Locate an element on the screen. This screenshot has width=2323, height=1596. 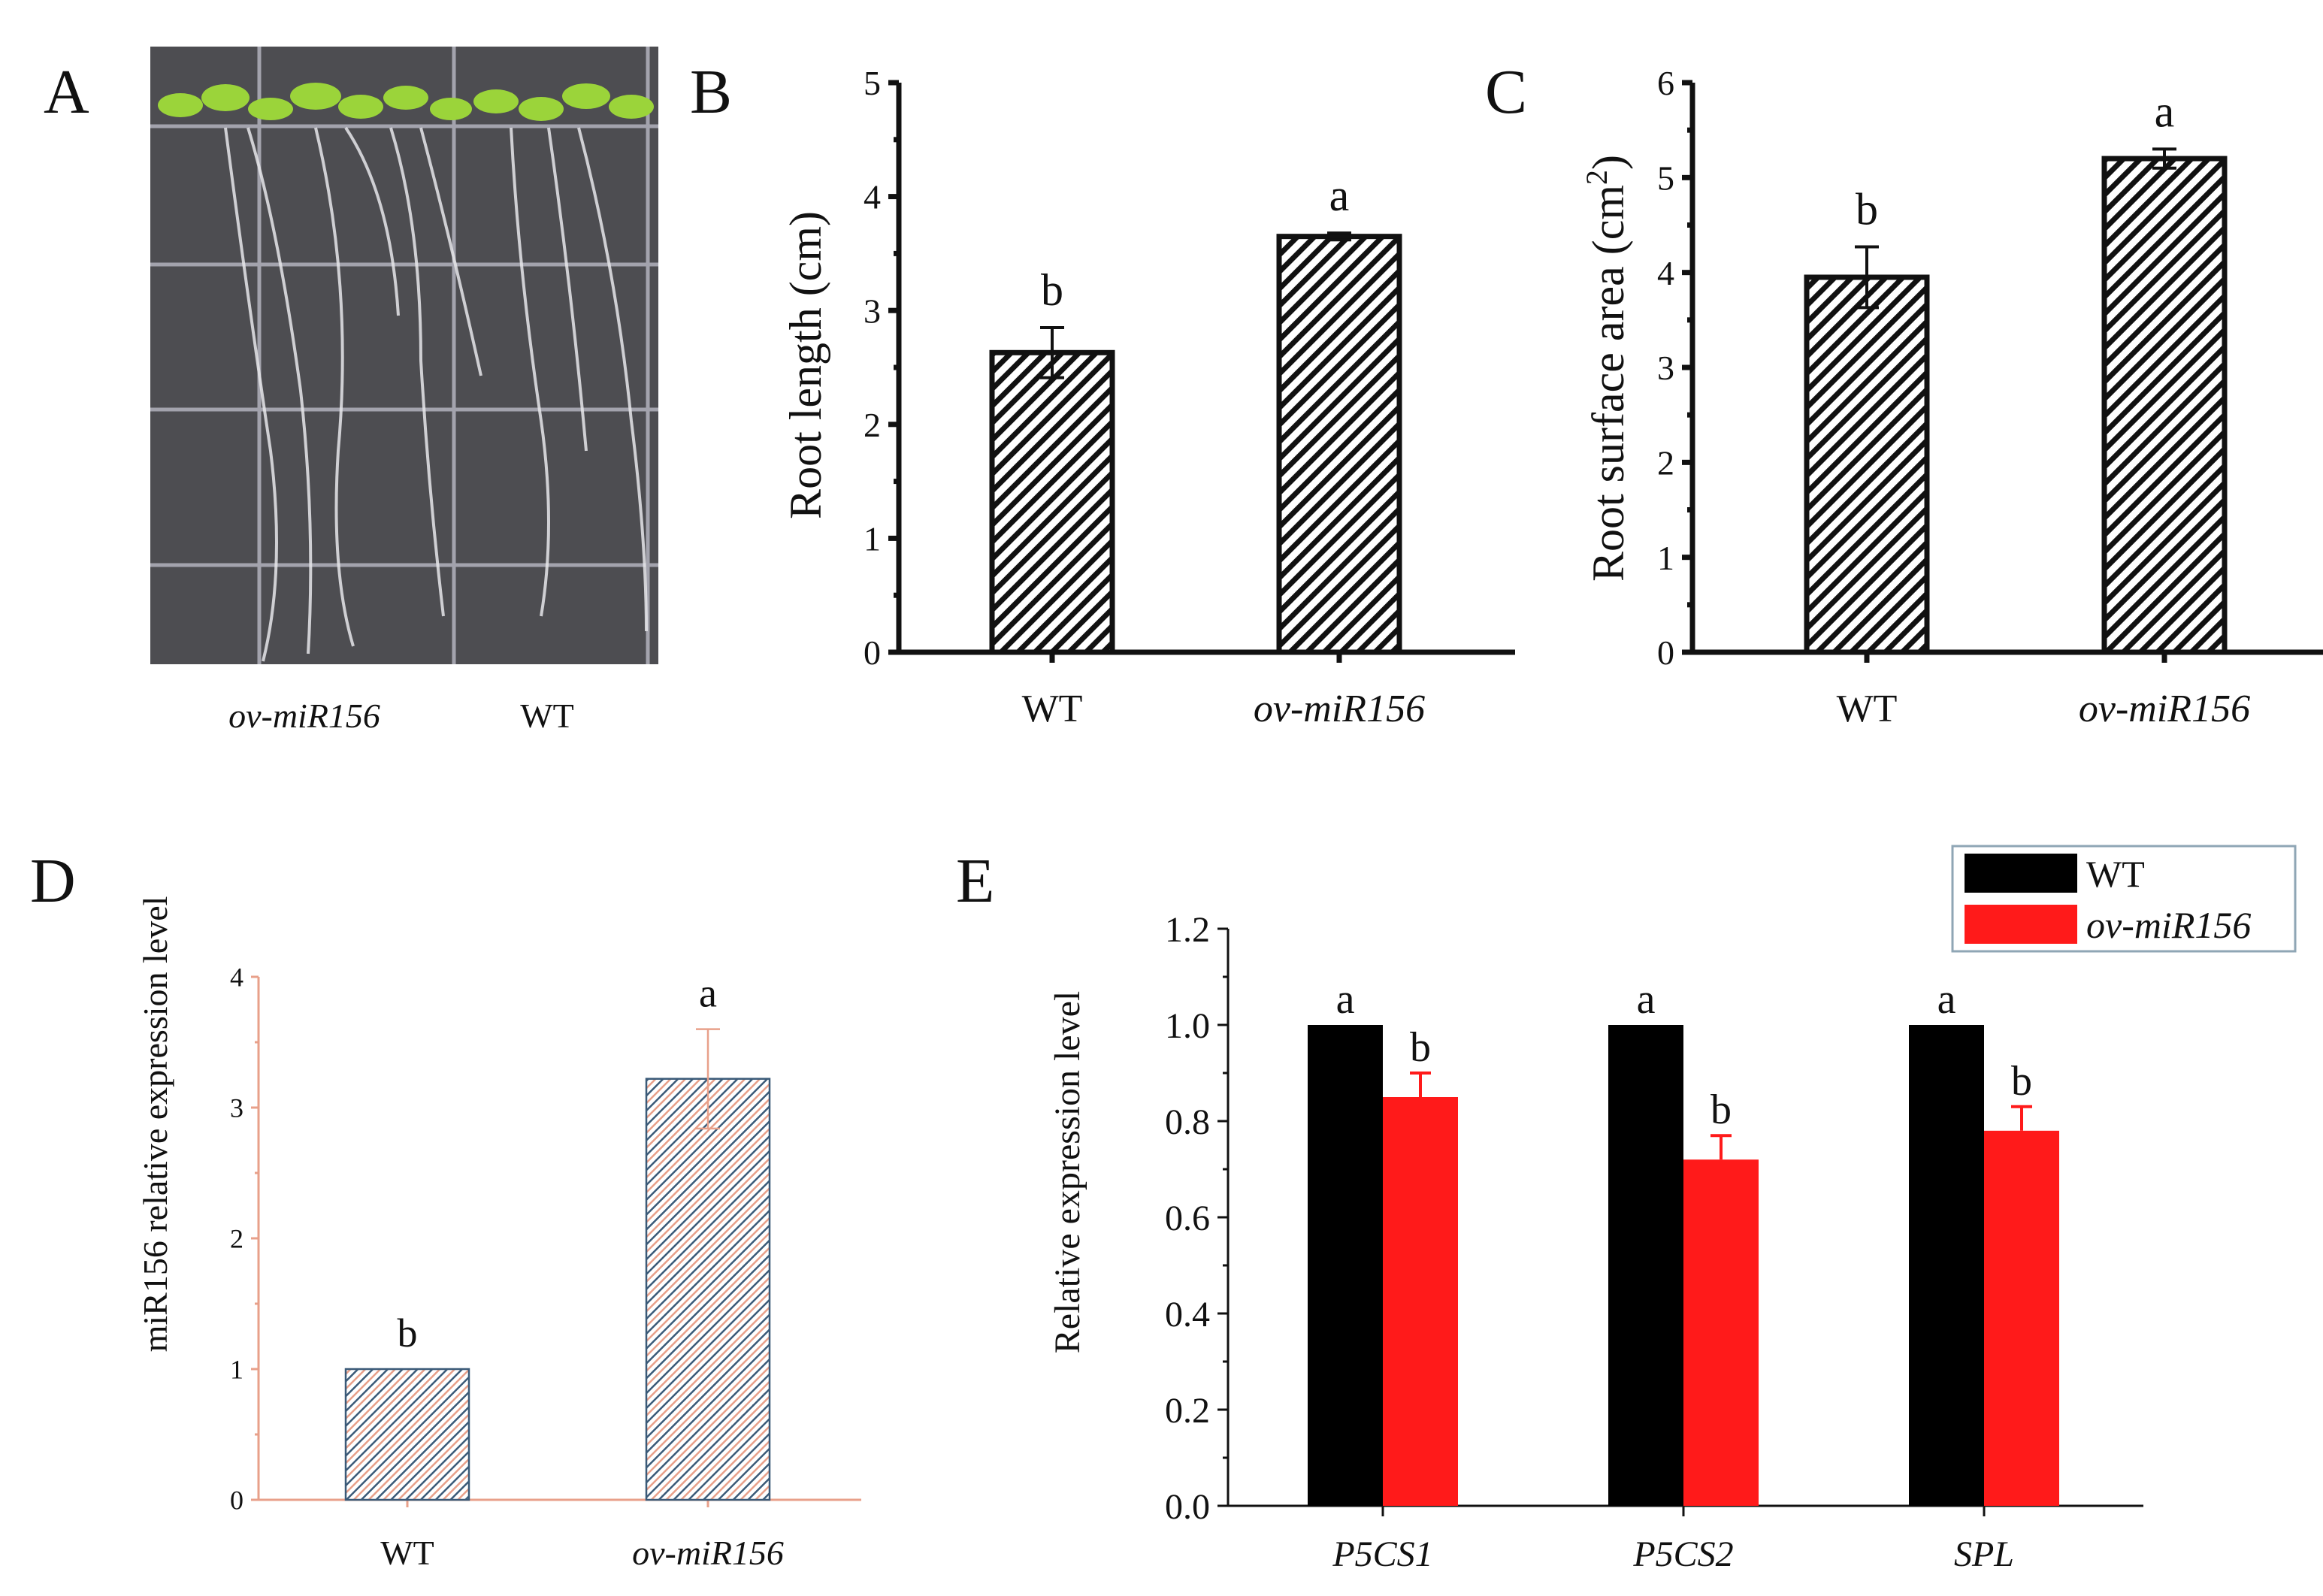
chart-c-tick-labels: 0 1 2 3 4 5 6 is located at coordinates (1665, 368).